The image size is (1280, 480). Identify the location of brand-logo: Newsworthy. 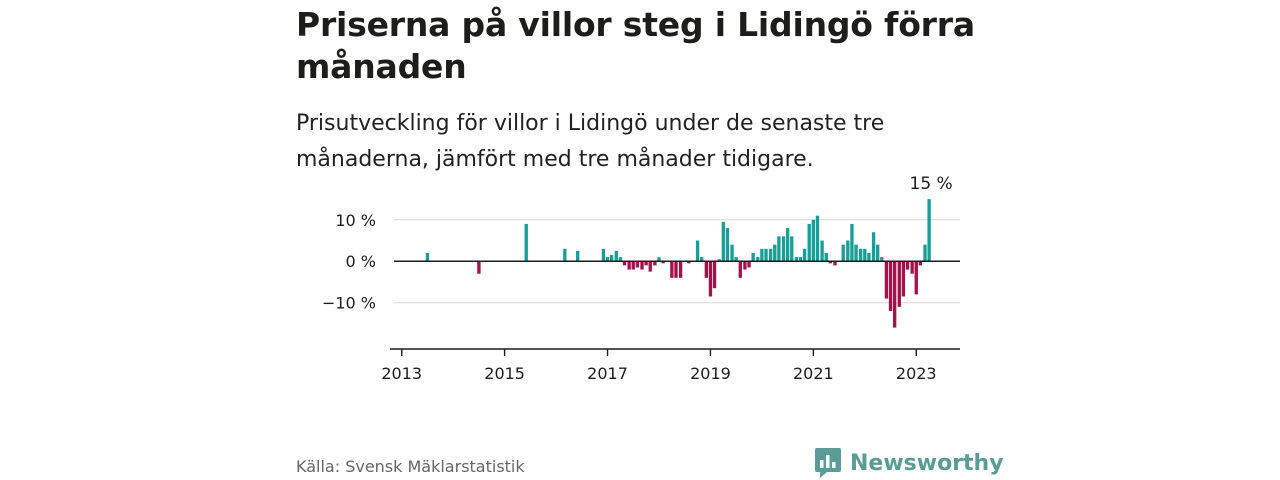
(909, 463).